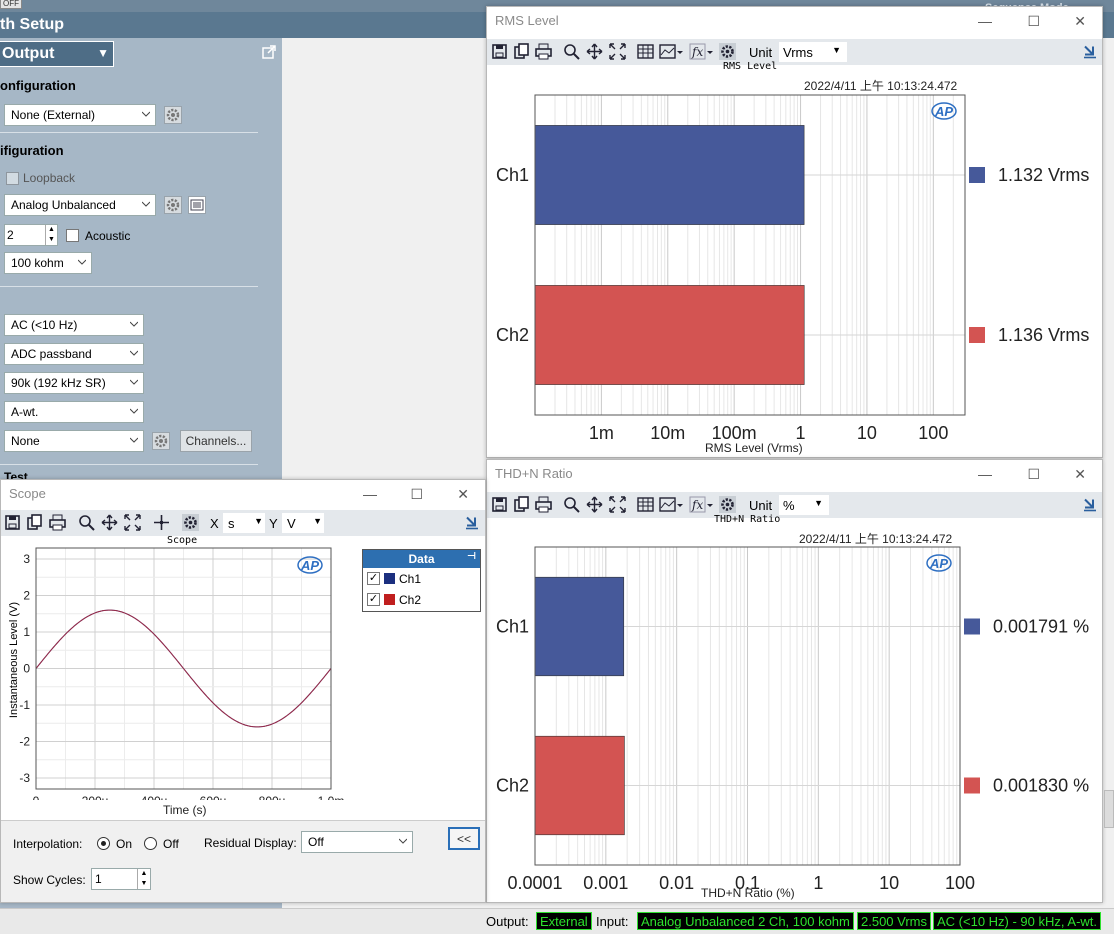  I want to click on x-unit-select: s ▼, so click(244, 523).